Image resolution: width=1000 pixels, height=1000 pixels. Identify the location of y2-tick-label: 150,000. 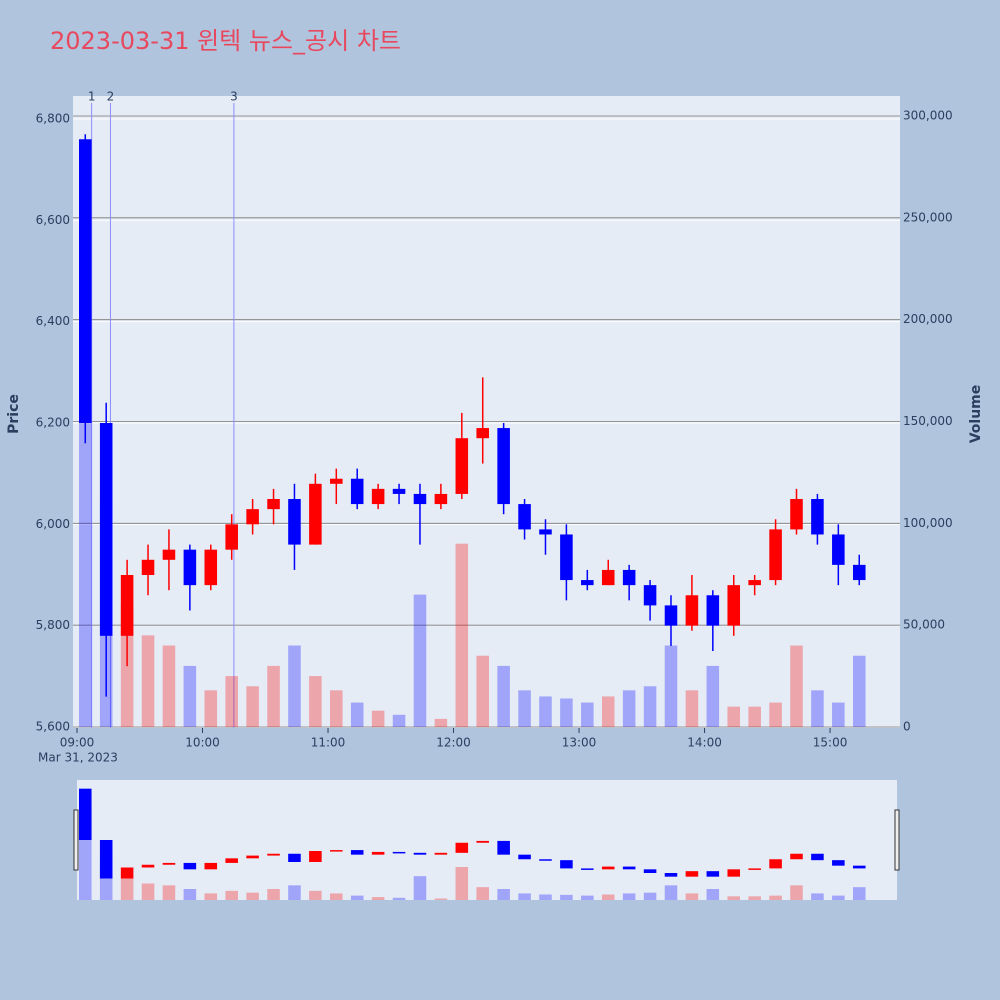
(928, 421).